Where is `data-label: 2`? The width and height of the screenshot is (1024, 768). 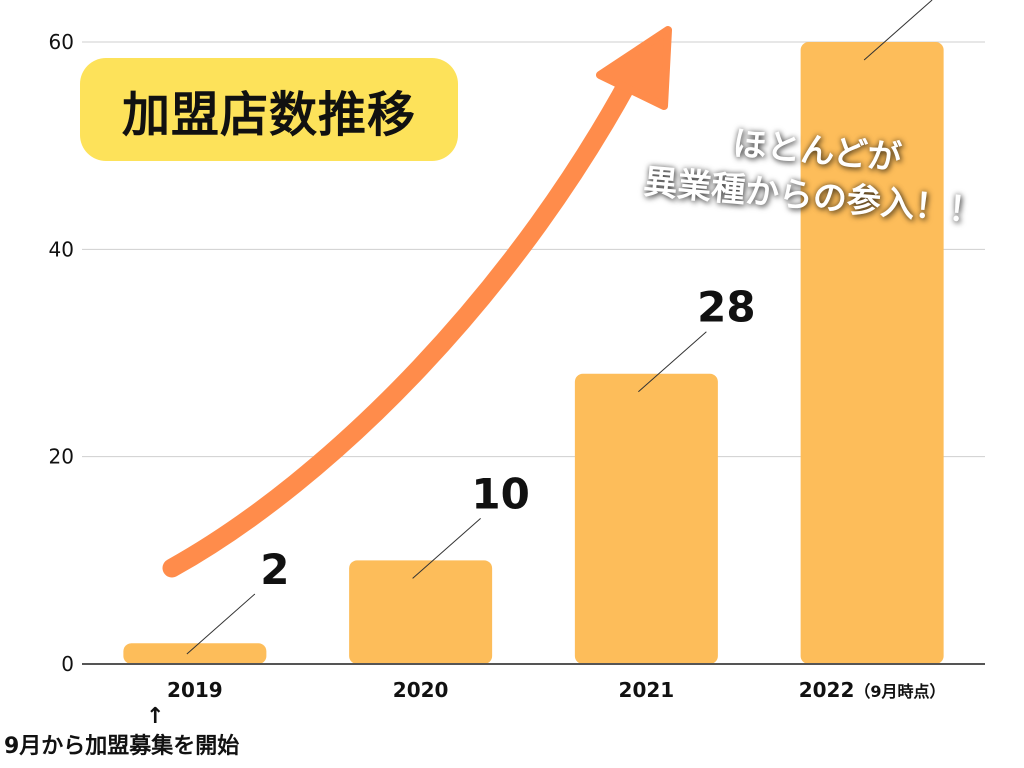
data-label: 2 is located at coordinates (274, 569).